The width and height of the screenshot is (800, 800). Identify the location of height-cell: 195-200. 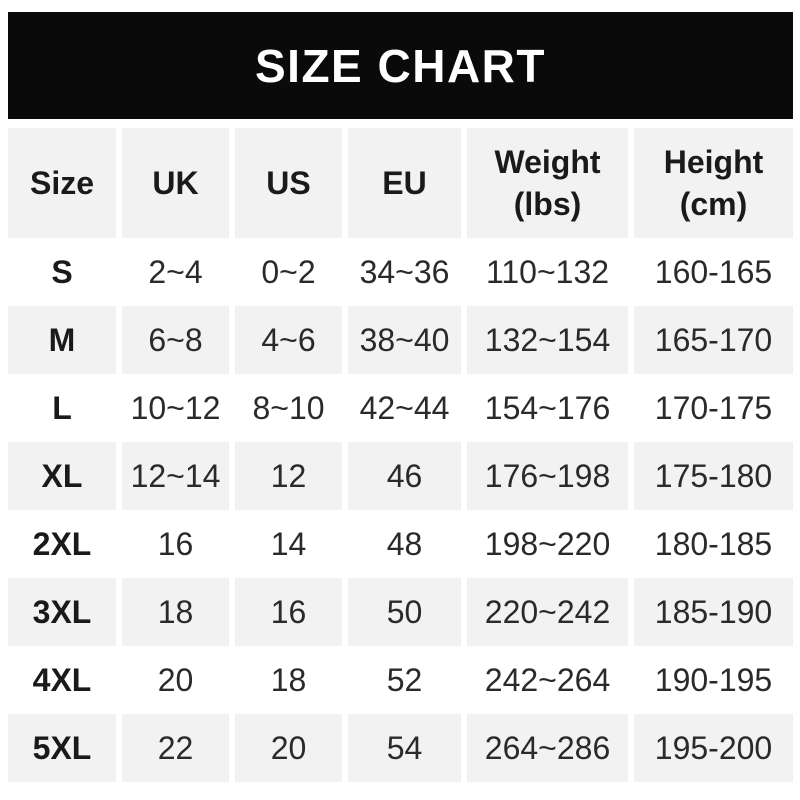
(713, 748).